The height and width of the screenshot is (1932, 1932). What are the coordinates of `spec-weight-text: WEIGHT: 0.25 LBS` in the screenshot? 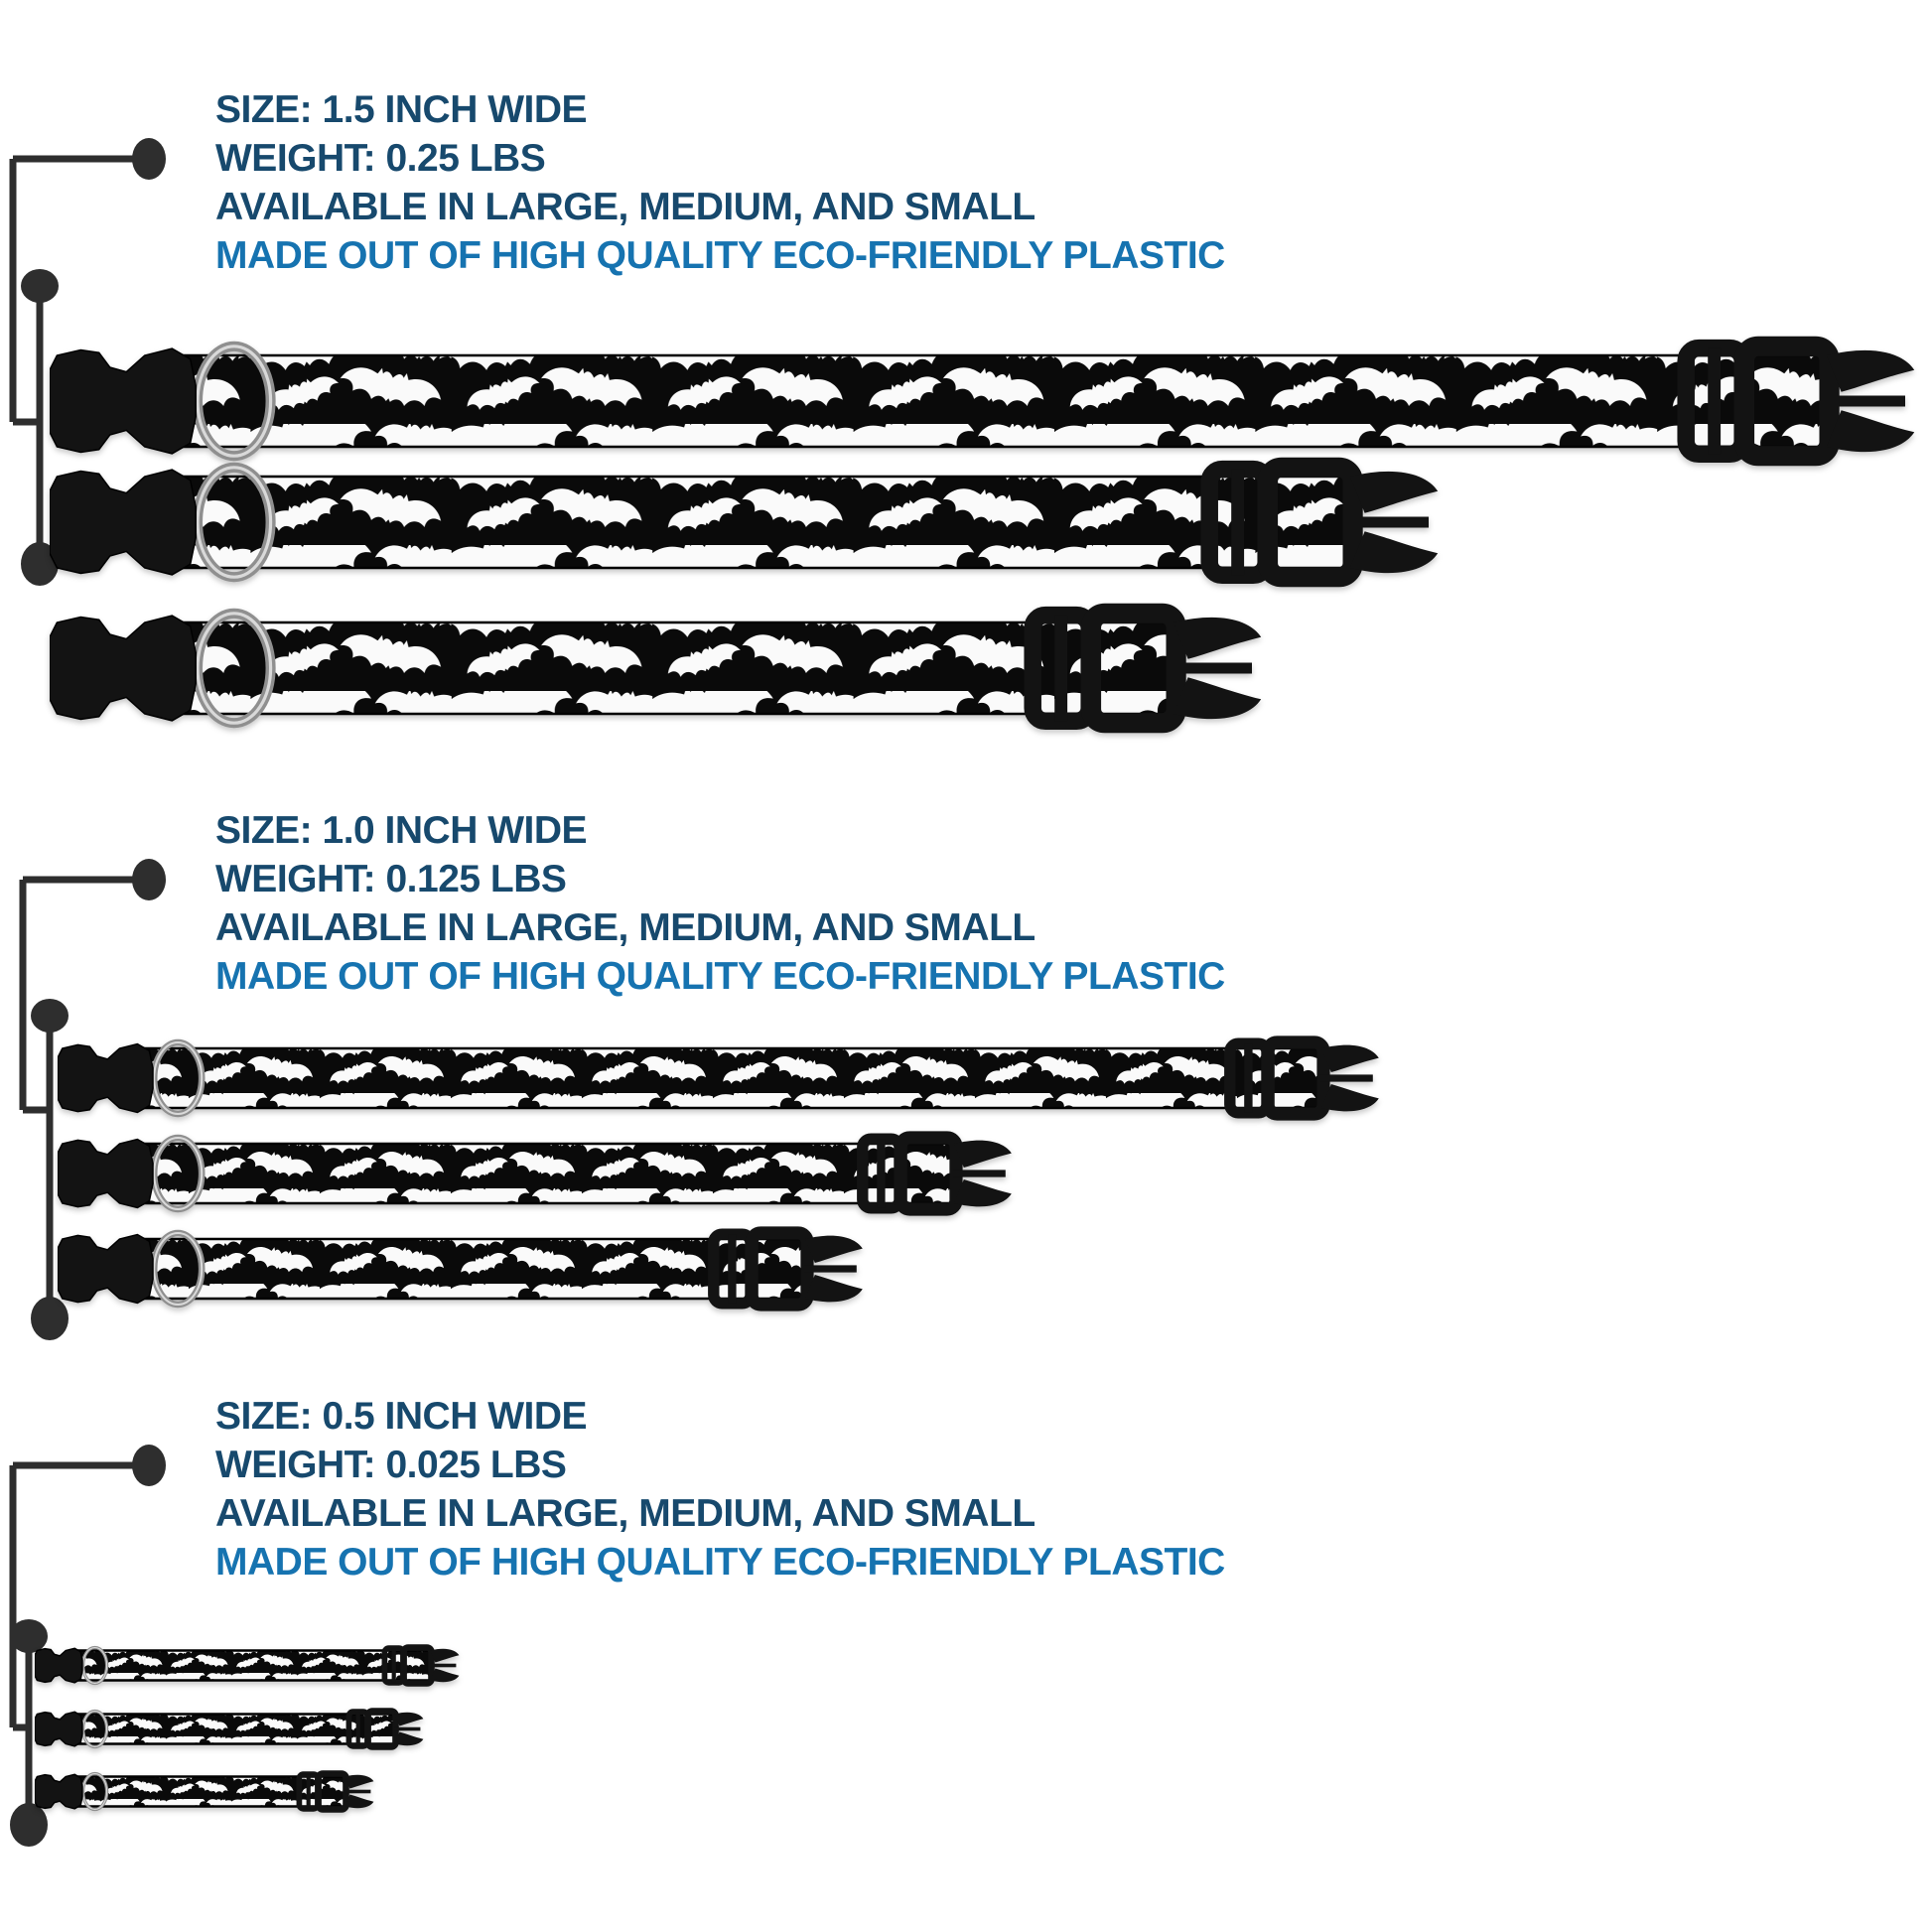 It's located at (381, 158).